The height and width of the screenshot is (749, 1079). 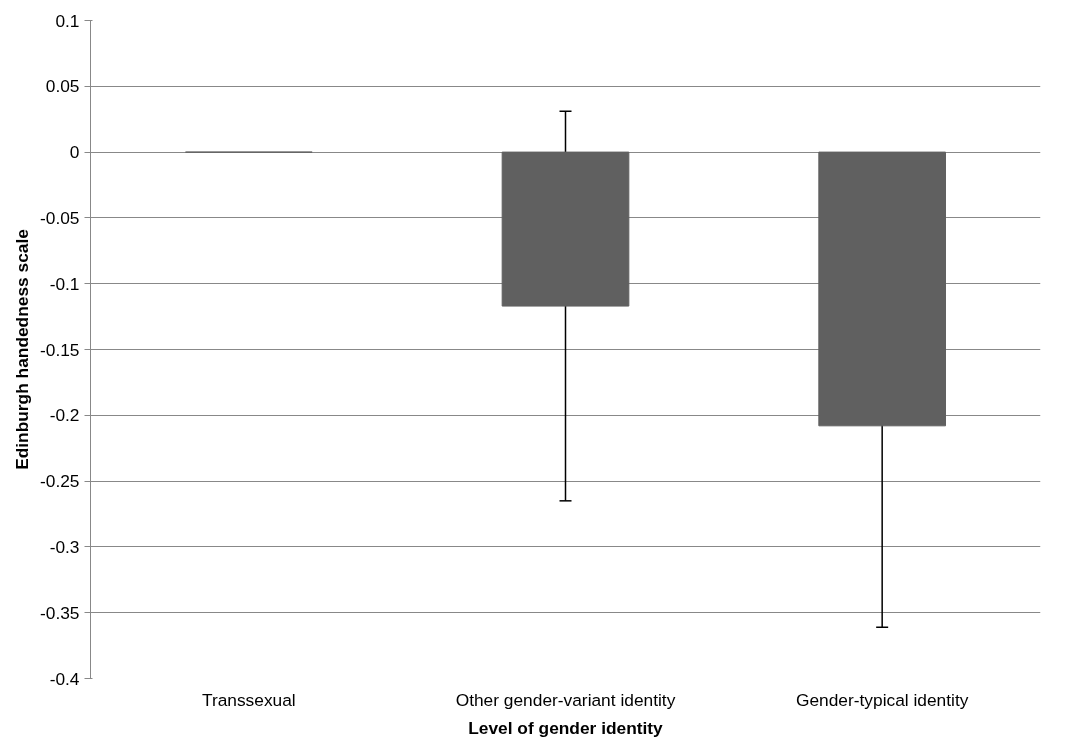 What do you see at coordinates (60, 217) in the screenshot?
I see `y-tick-label: -0.05` at bounding box center [60, 217].